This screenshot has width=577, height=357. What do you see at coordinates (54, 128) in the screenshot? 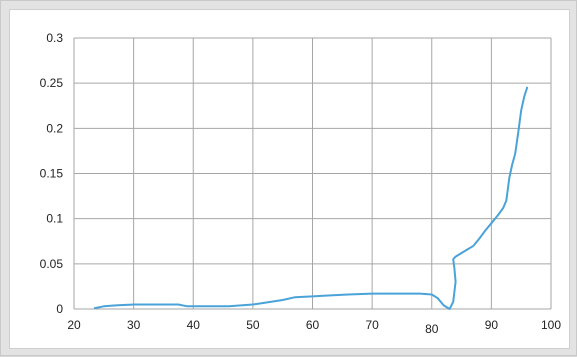
I see `y-tick-label: 0.2` at bounding box center [54, 128].